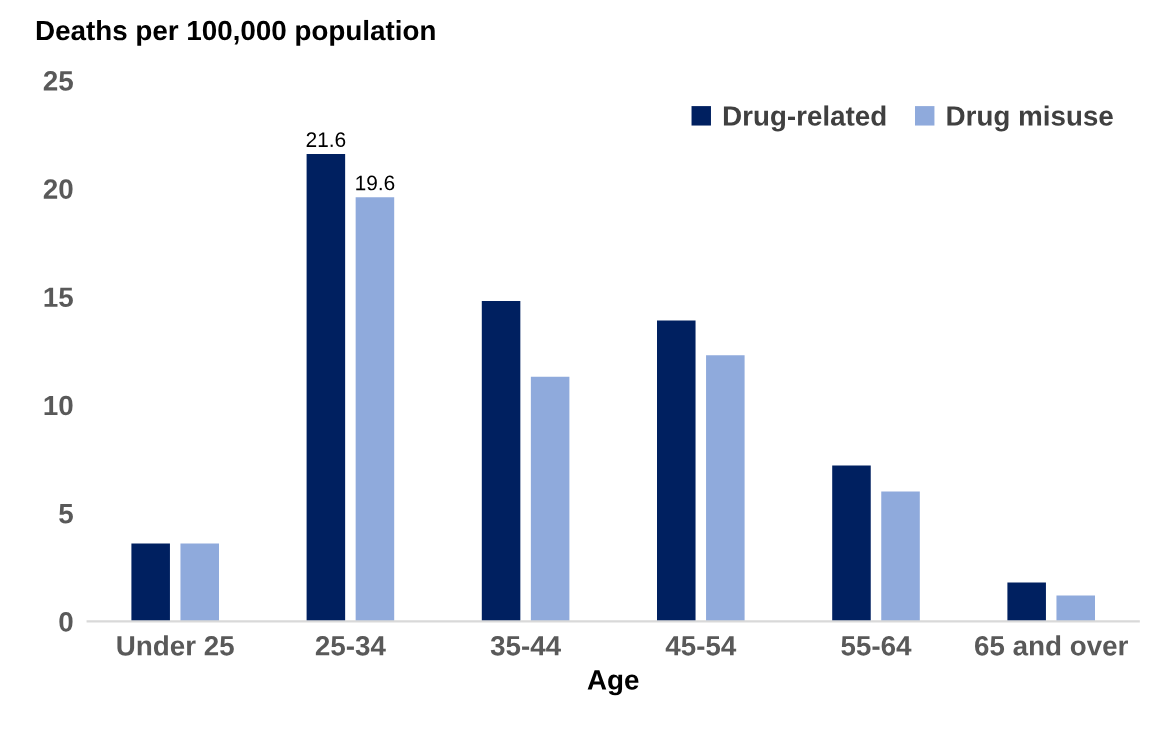 This screenshot has width=1168, height=731. Describe the element at coordinates (66, 514) in the screenshot. I see `y-tick-label: 5` at that location.